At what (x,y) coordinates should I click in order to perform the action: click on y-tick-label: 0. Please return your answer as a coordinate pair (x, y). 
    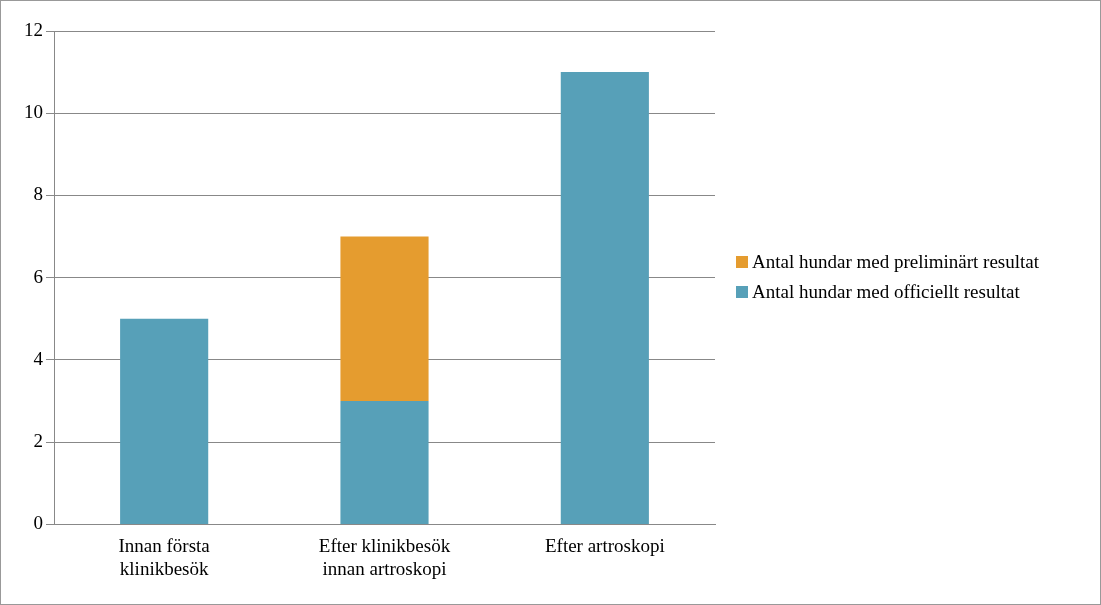
    Looking at the image, I should click on (38, 523).